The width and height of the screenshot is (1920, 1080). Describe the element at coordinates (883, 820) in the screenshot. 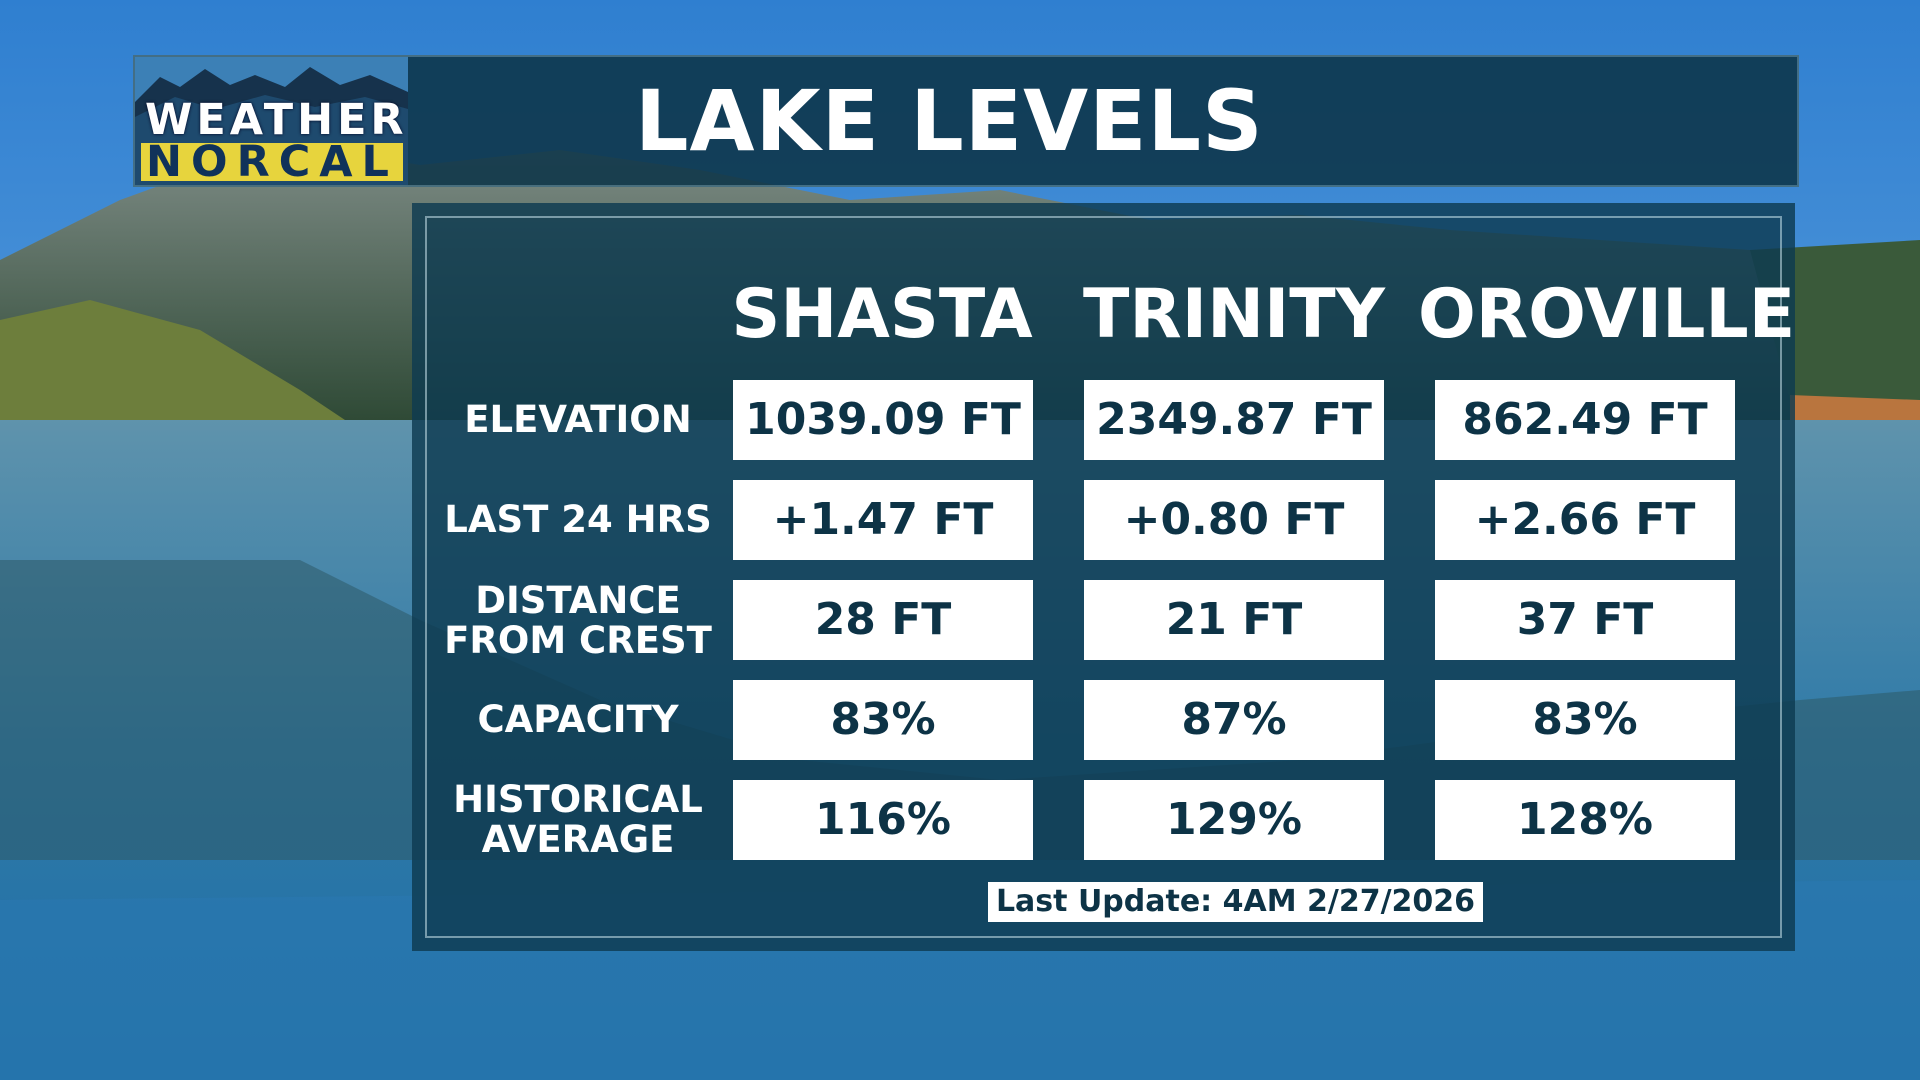

I see `cell-shasta-historical-average: 116%` at that location.